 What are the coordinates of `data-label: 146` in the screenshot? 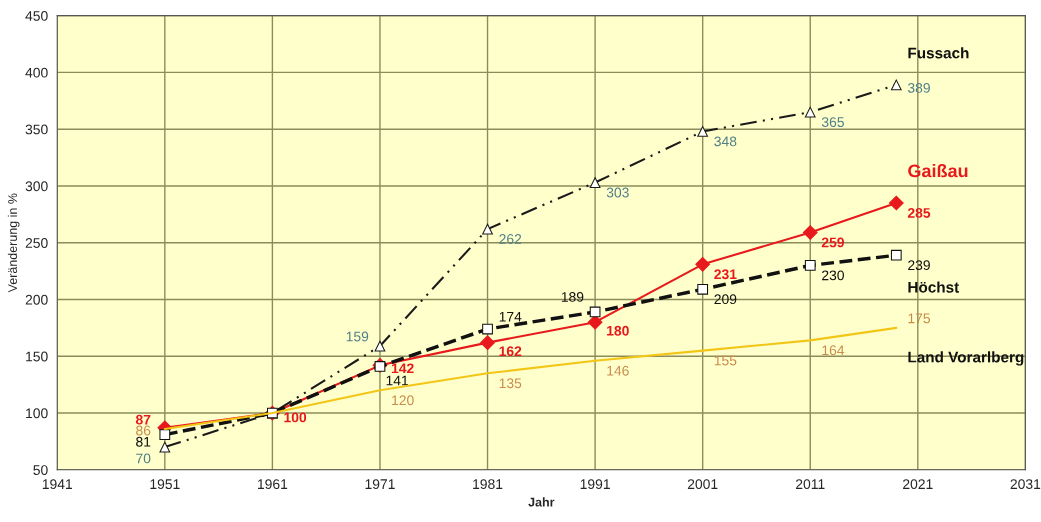 It's located at (618, 370).